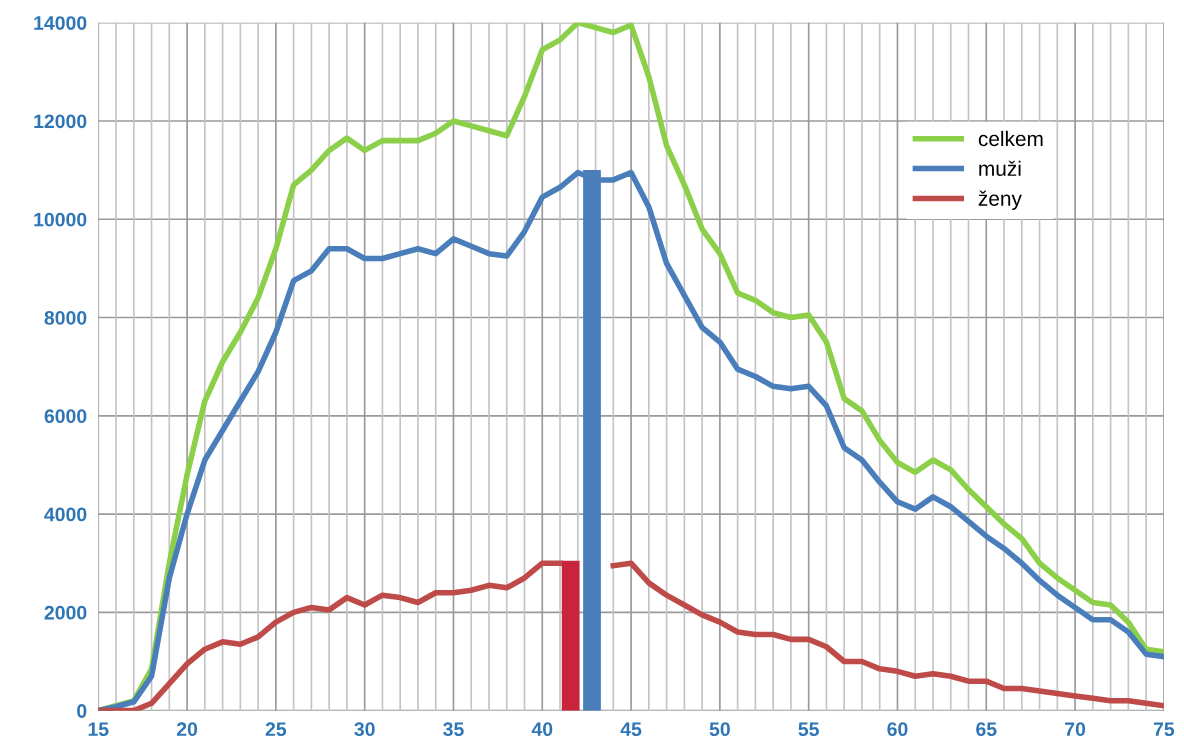 The width and height of the screenshot is (1184, 756). What do you see at coordinates (60, 219) in the screenshot?
I see `y-tick-label: 10000` at bounding box center [60, 219].